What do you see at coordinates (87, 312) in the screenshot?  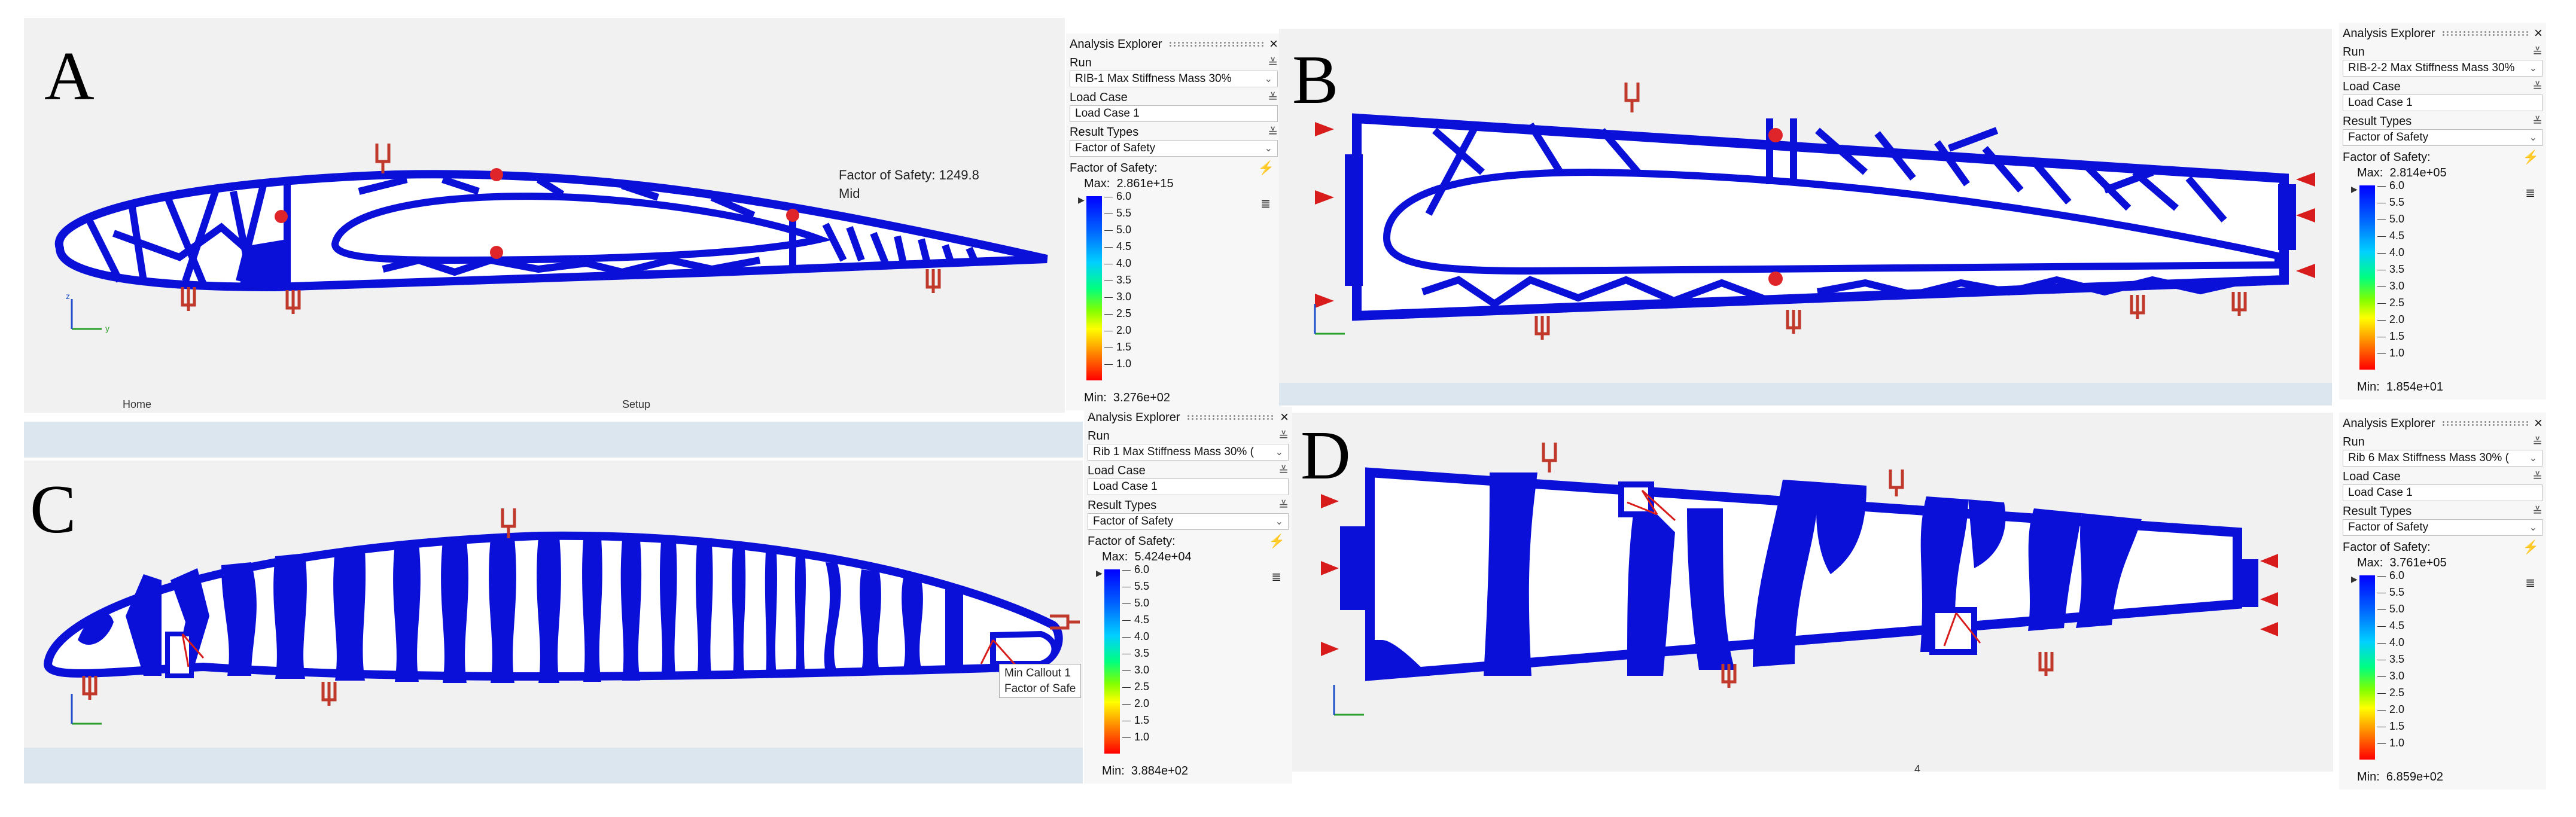 I see `axis-triad-icon: z y` at bounding box center [87, 312].